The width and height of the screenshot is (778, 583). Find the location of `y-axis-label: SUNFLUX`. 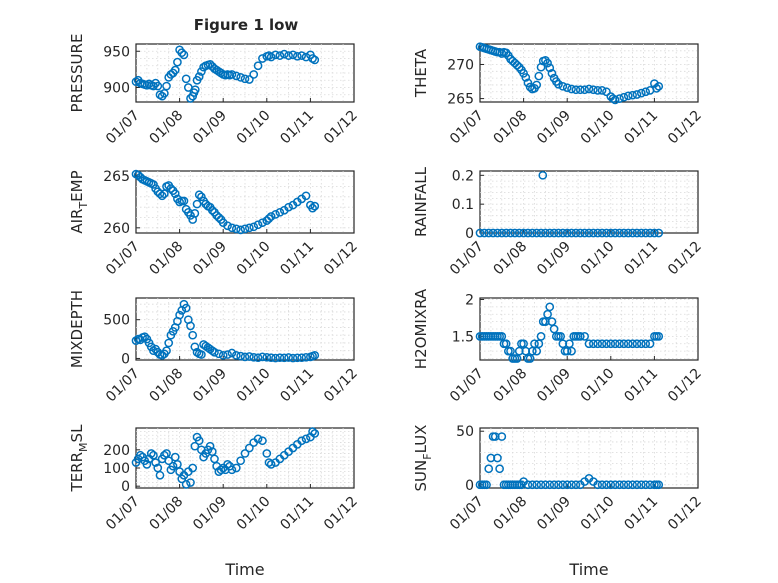

y-axis-label: SUNFLUX is located at coordinates (423, 458).